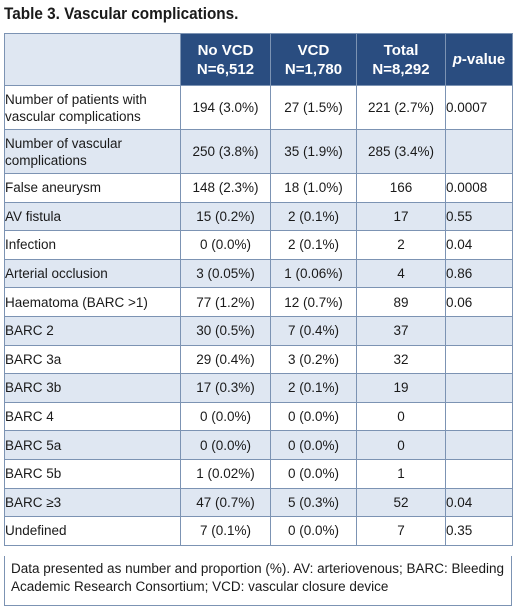 This screenshot has height=606, width=517. What do you see at coordinates (92, 473) in the screenshot?
I see `row-label: BARC 5b` at bounding box center [92, 473].